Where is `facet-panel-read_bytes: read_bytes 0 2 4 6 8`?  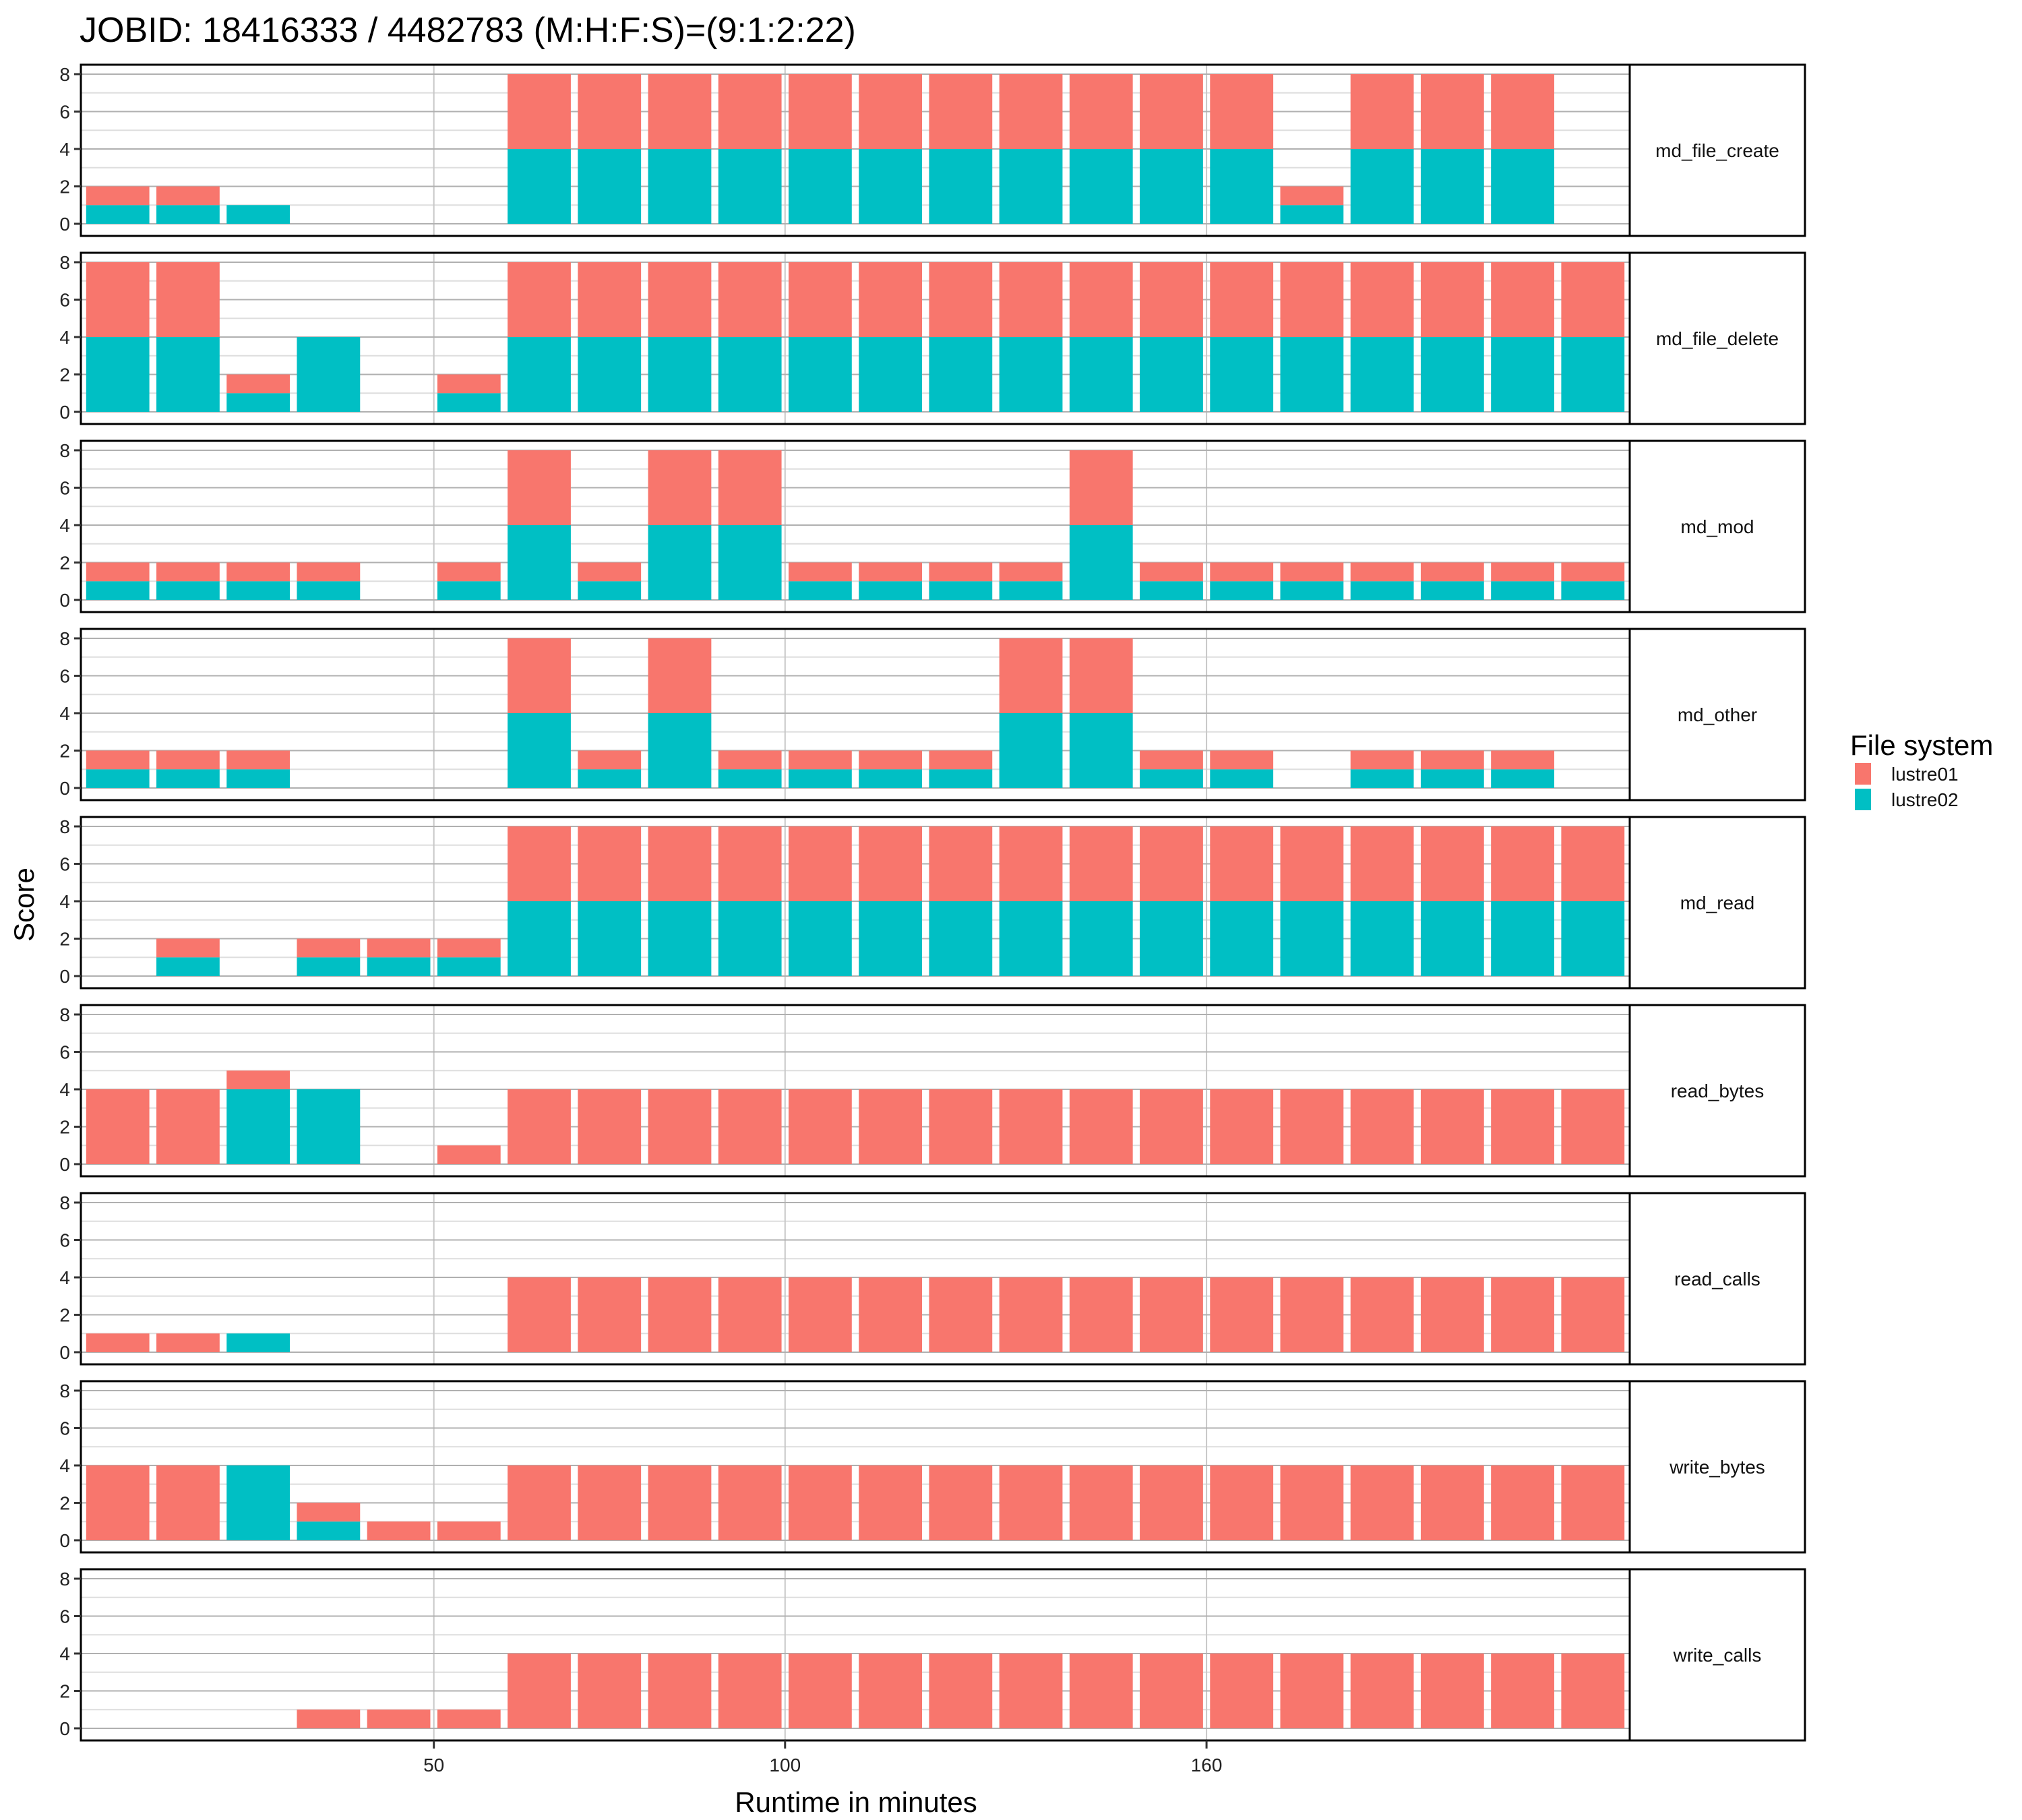
facet-panel-read_bytes: read_bytes 0 2 4 6 8 is located at coordinates (932, 1091).